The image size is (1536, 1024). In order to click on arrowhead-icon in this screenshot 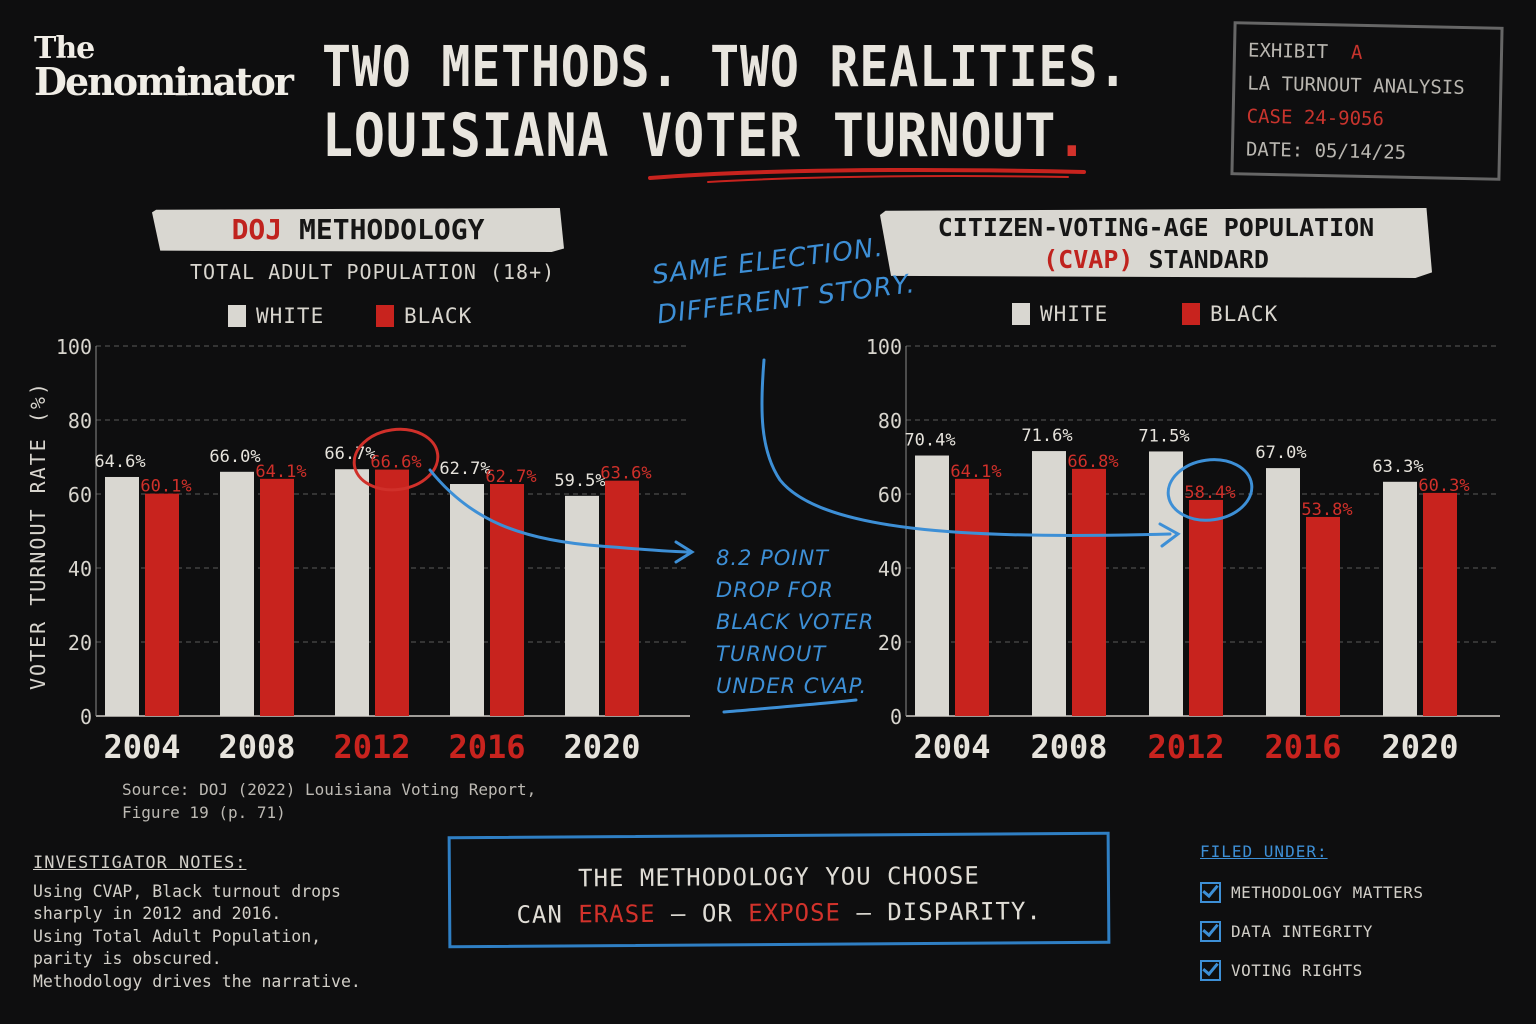, I will do `click(1169, 535)`.